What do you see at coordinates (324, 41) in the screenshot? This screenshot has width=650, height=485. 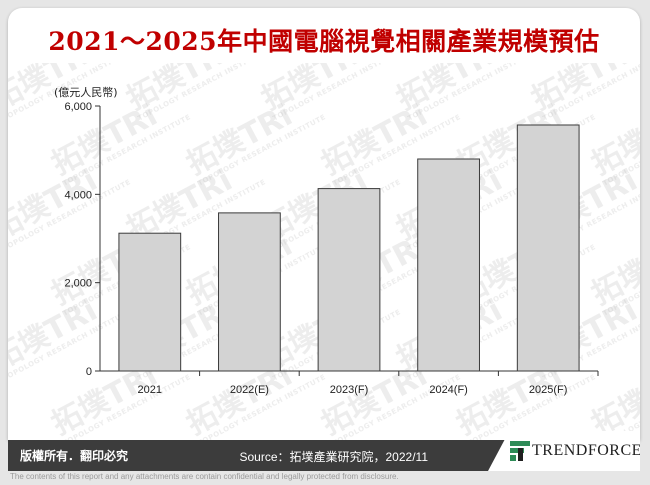 I see `page-title: 2021～2025年中國電腦視覺相關產業規模預估` at bounding box center [324, 41].